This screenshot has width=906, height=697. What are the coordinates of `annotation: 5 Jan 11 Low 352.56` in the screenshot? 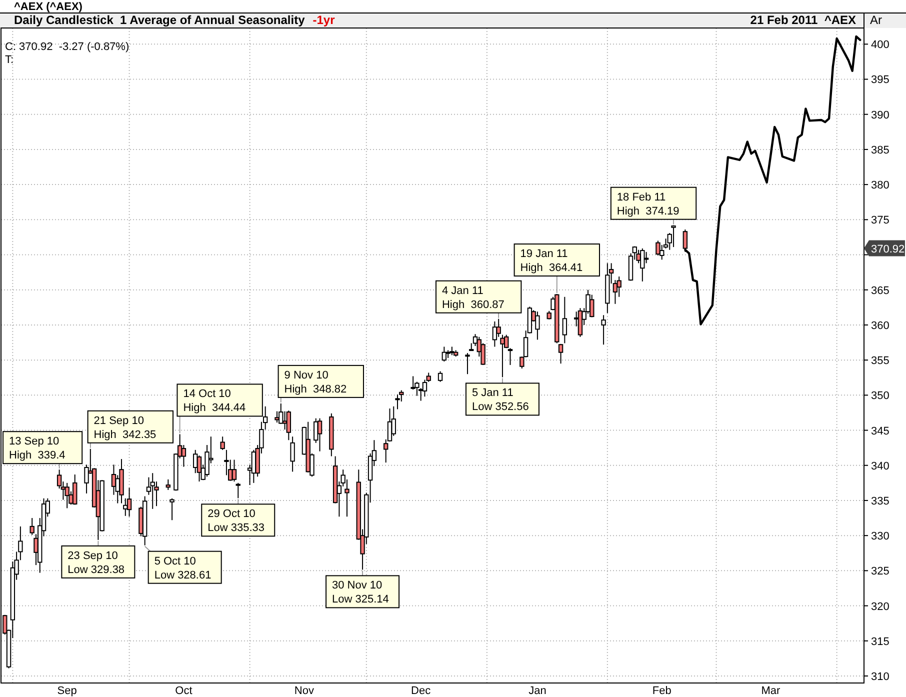 It's located at (500, 400).